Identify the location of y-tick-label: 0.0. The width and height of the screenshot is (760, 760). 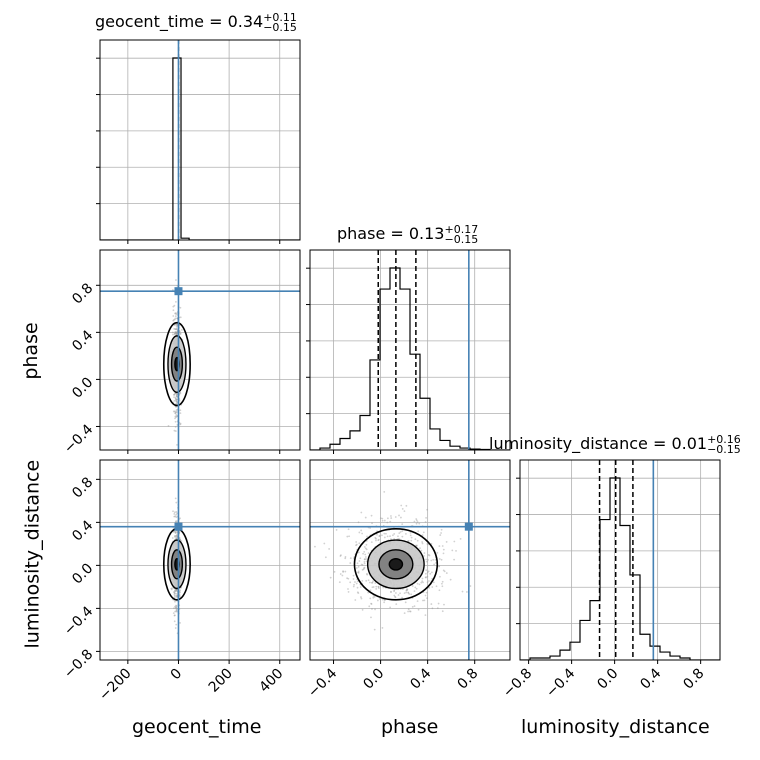
(82, 573).